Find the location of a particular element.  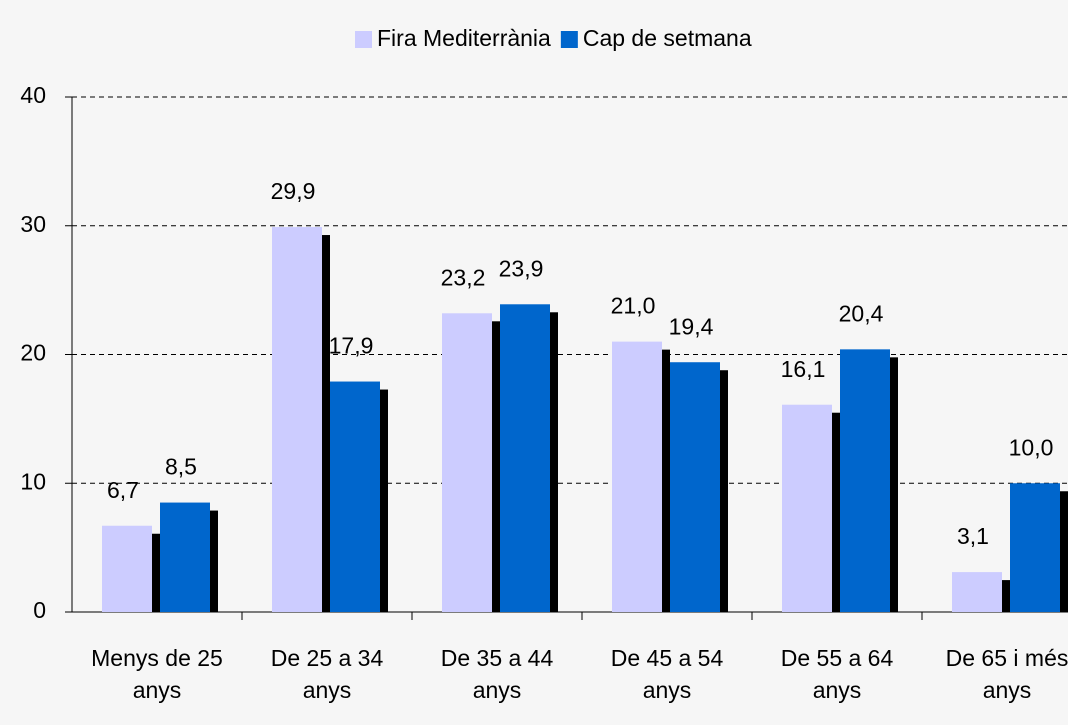

legend-label: Fira Mediterrània is located at coordinates (464, 38).